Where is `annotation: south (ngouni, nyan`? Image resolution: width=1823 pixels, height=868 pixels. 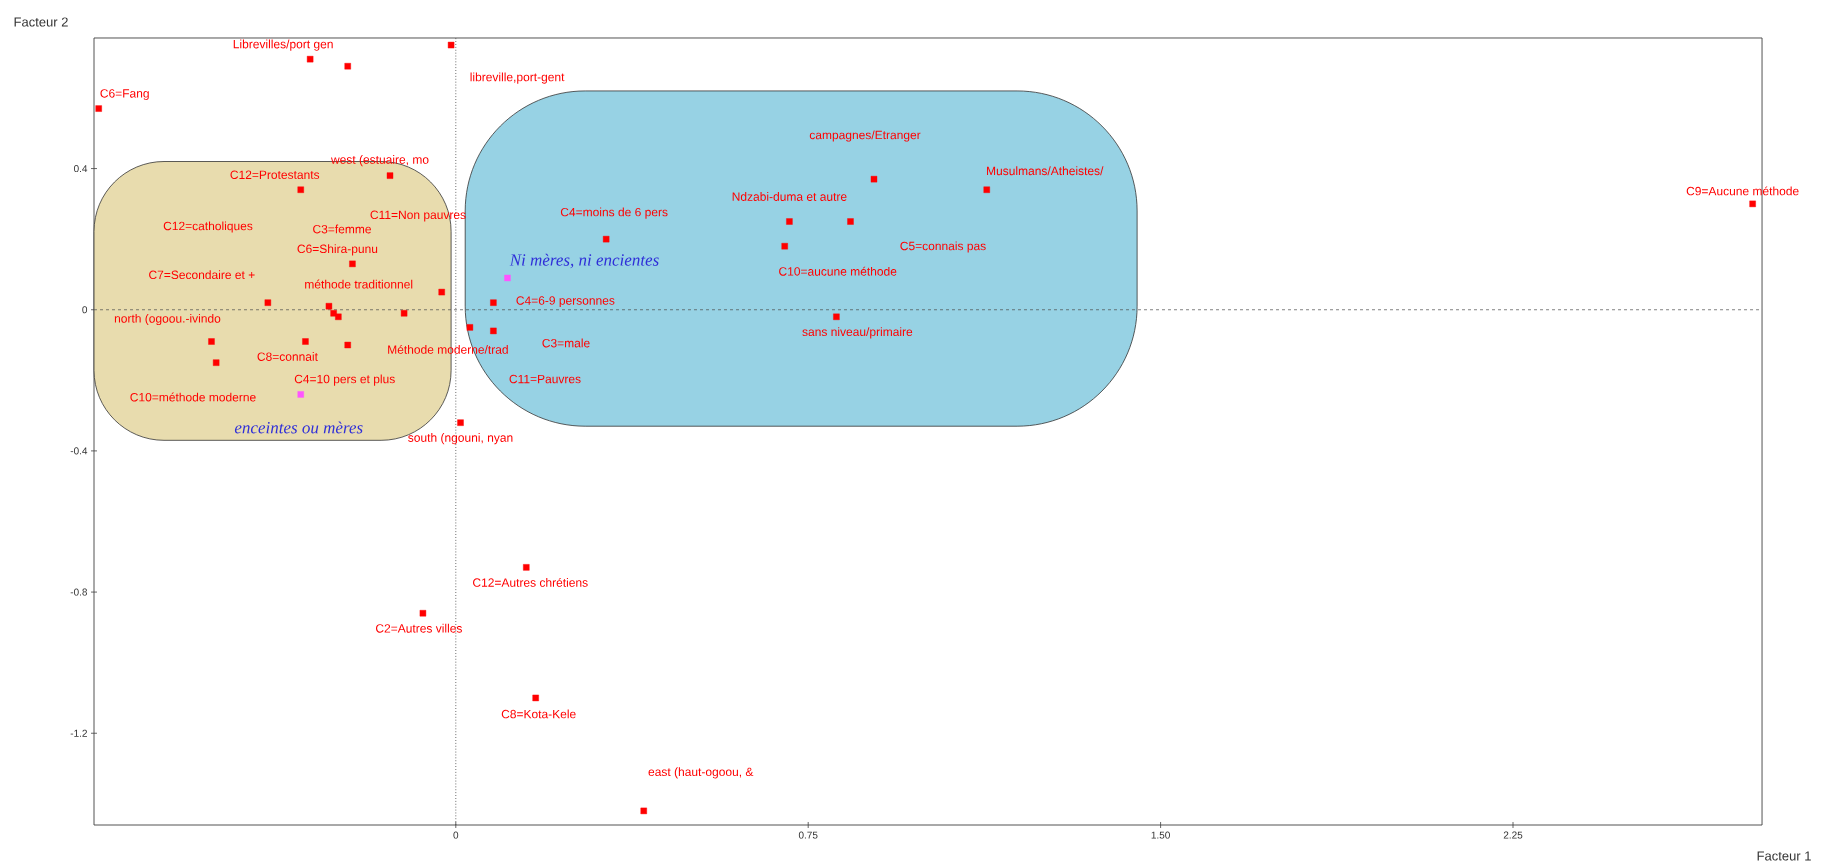
annotation: south (ngouni, nyan is located at coordinates (460, 439).